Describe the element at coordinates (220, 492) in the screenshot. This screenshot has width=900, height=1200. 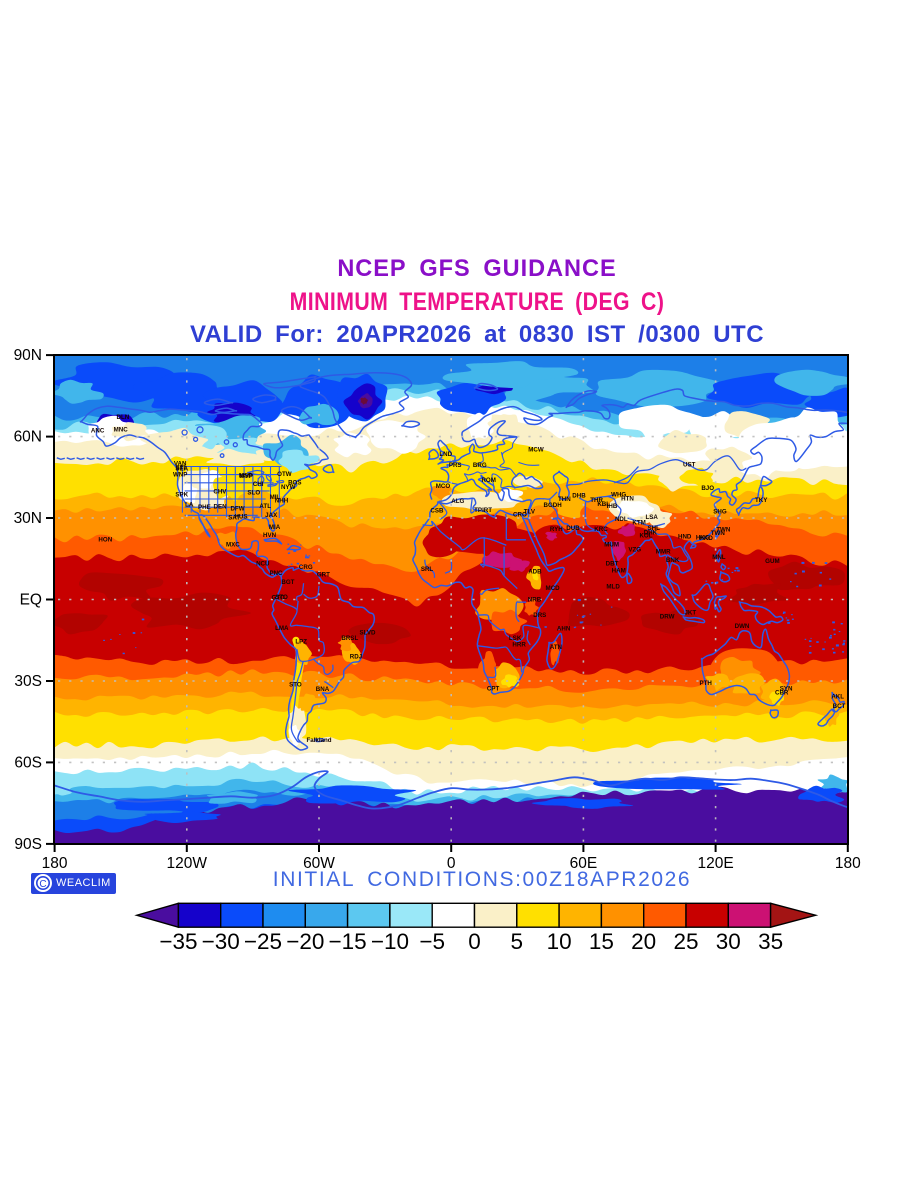
I see `svg-text: CHV` at that location.